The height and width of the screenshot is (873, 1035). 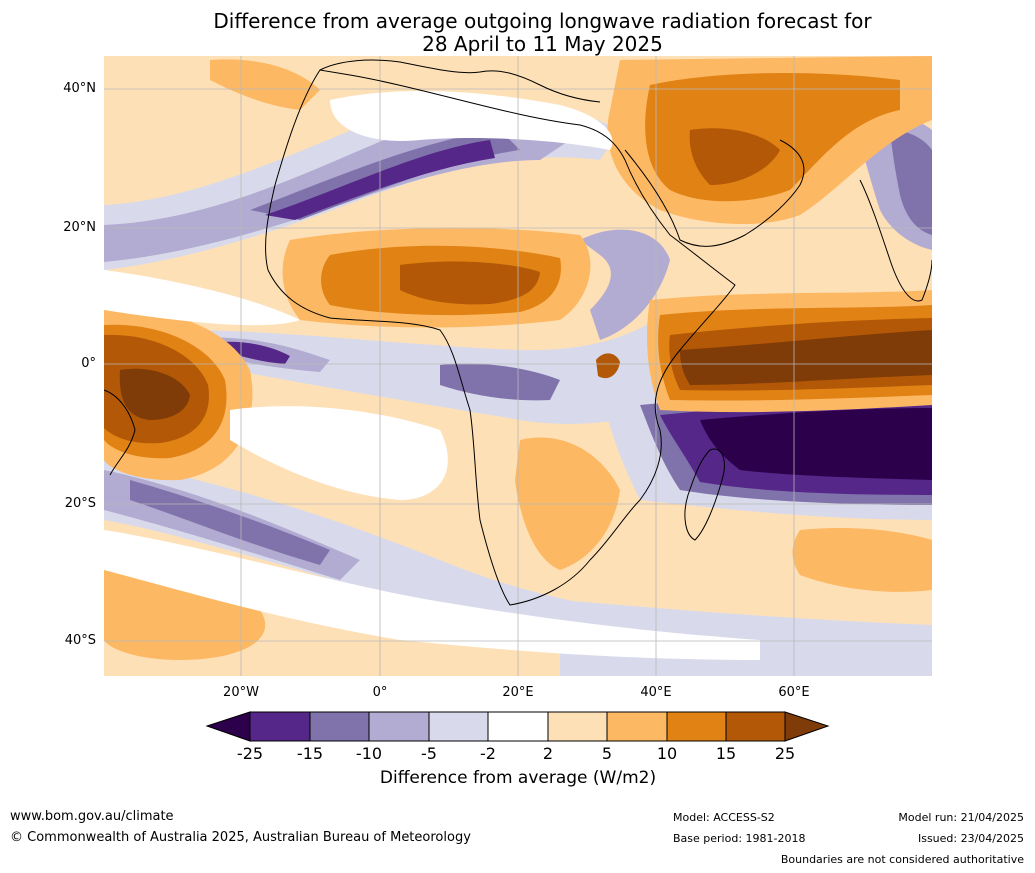 I want to click on issued-text: Issued: 23/04/2025, so click(x=970, y=838).